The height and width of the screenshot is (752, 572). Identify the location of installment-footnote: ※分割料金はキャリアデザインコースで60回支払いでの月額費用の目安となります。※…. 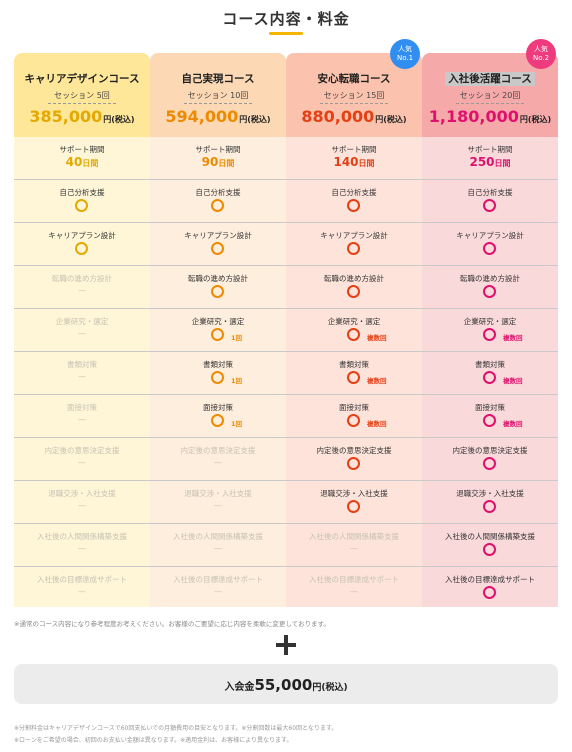
(176, 728).